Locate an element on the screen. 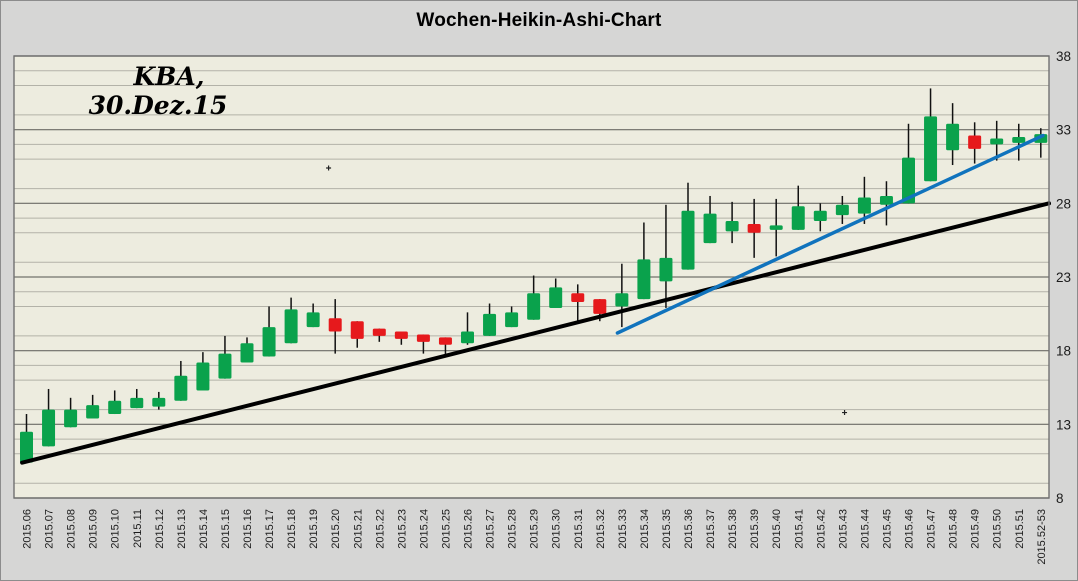 The image size is (1078, 581). candle-2015.28 is located at coordinates (512, 317).